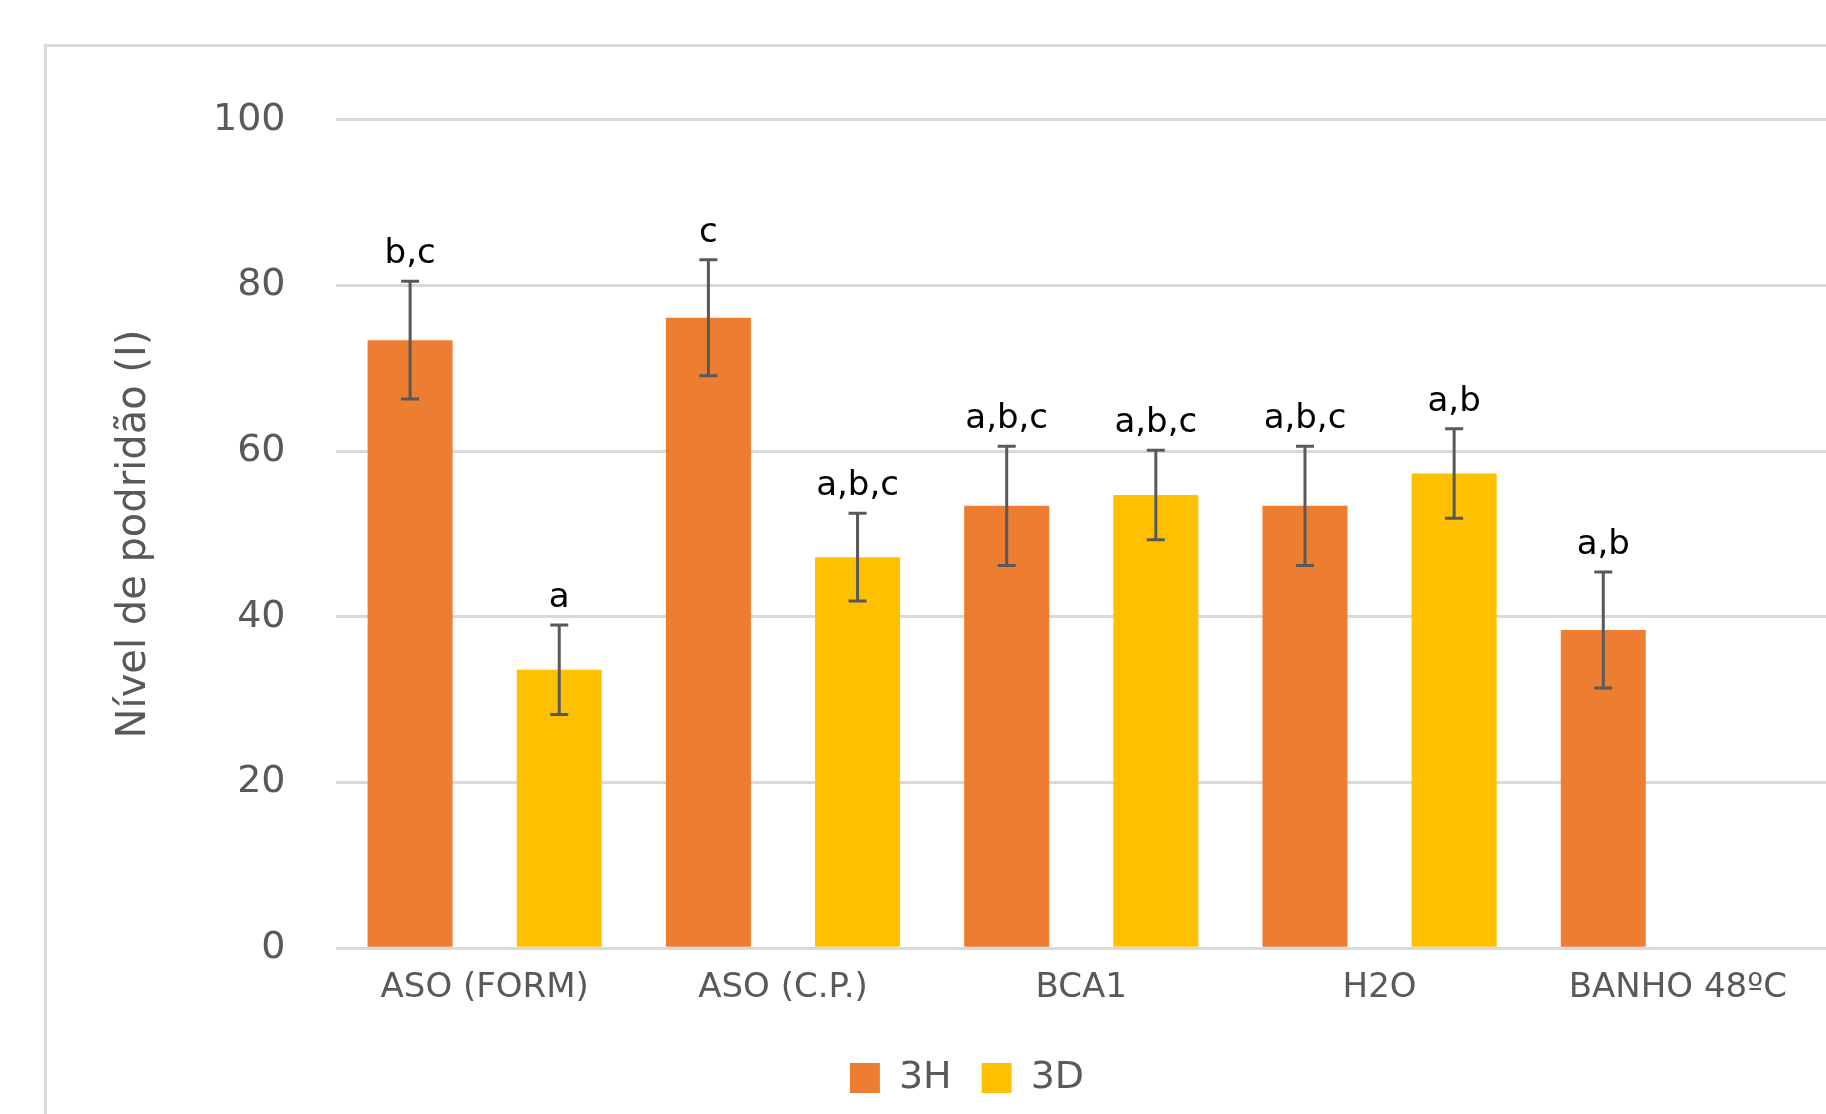  Describe the element at coordinates (273, 945) in the screenshot. I see `y-tick-label: 0` at that location.